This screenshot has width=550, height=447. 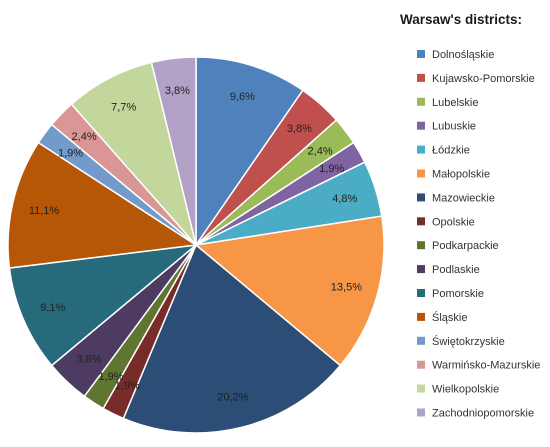 I want to click on legend-entry-label: Dolnośląskie, so click(x=463, y=55).